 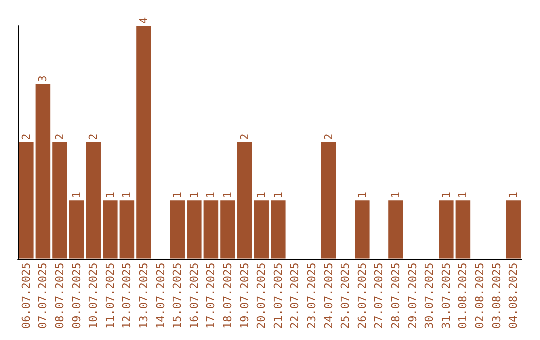 I want to click on x-tick-label: 30.07.2025, so click(x=429, y=296).